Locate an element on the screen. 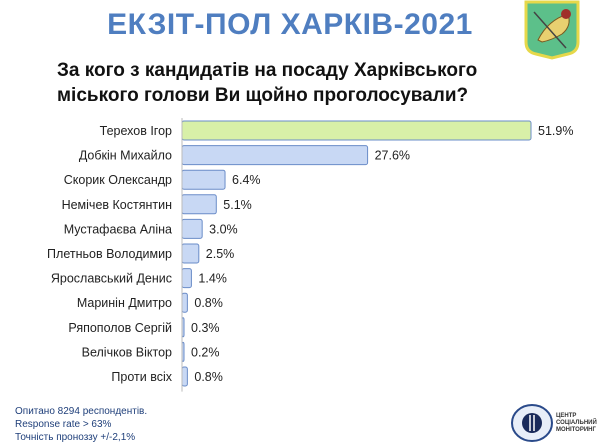  value-label: 2.5% is located at coordinates (220, 254).